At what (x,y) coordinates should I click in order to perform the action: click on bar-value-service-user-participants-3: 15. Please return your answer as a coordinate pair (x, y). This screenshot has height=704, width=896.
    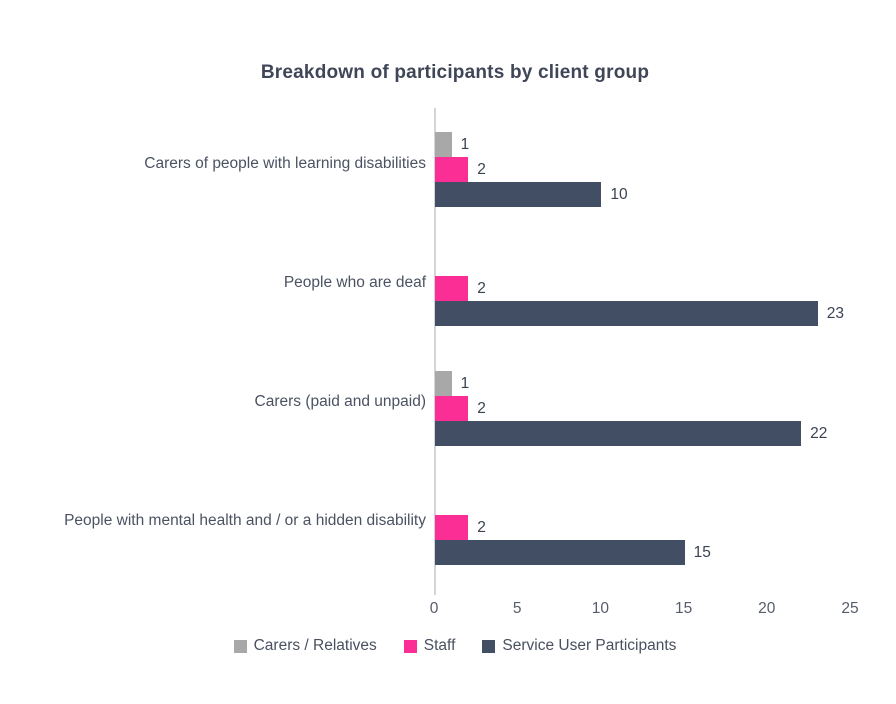
    Looking at the image, I should click on (702, 552).